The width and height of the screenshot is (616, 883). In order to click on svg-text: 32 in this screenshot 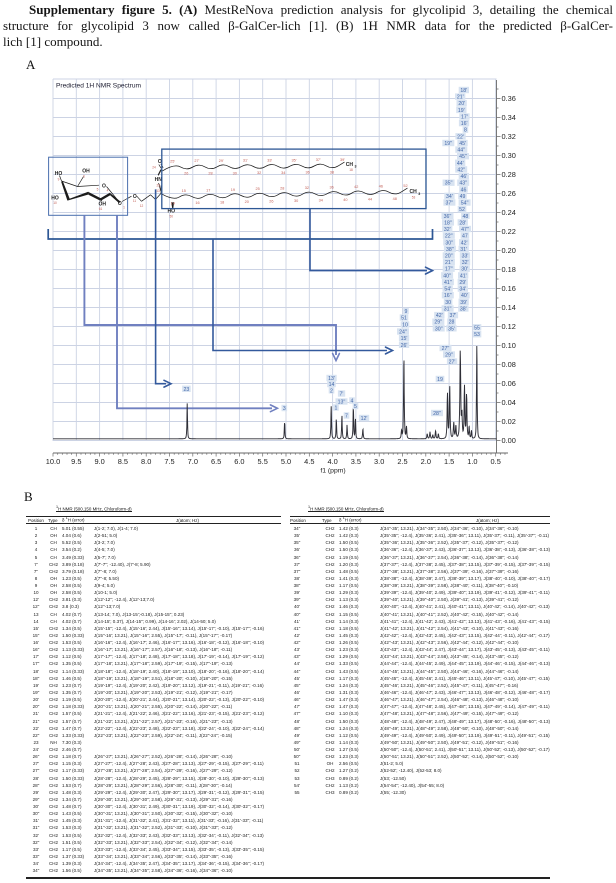, I will do `click(259, 173)`.